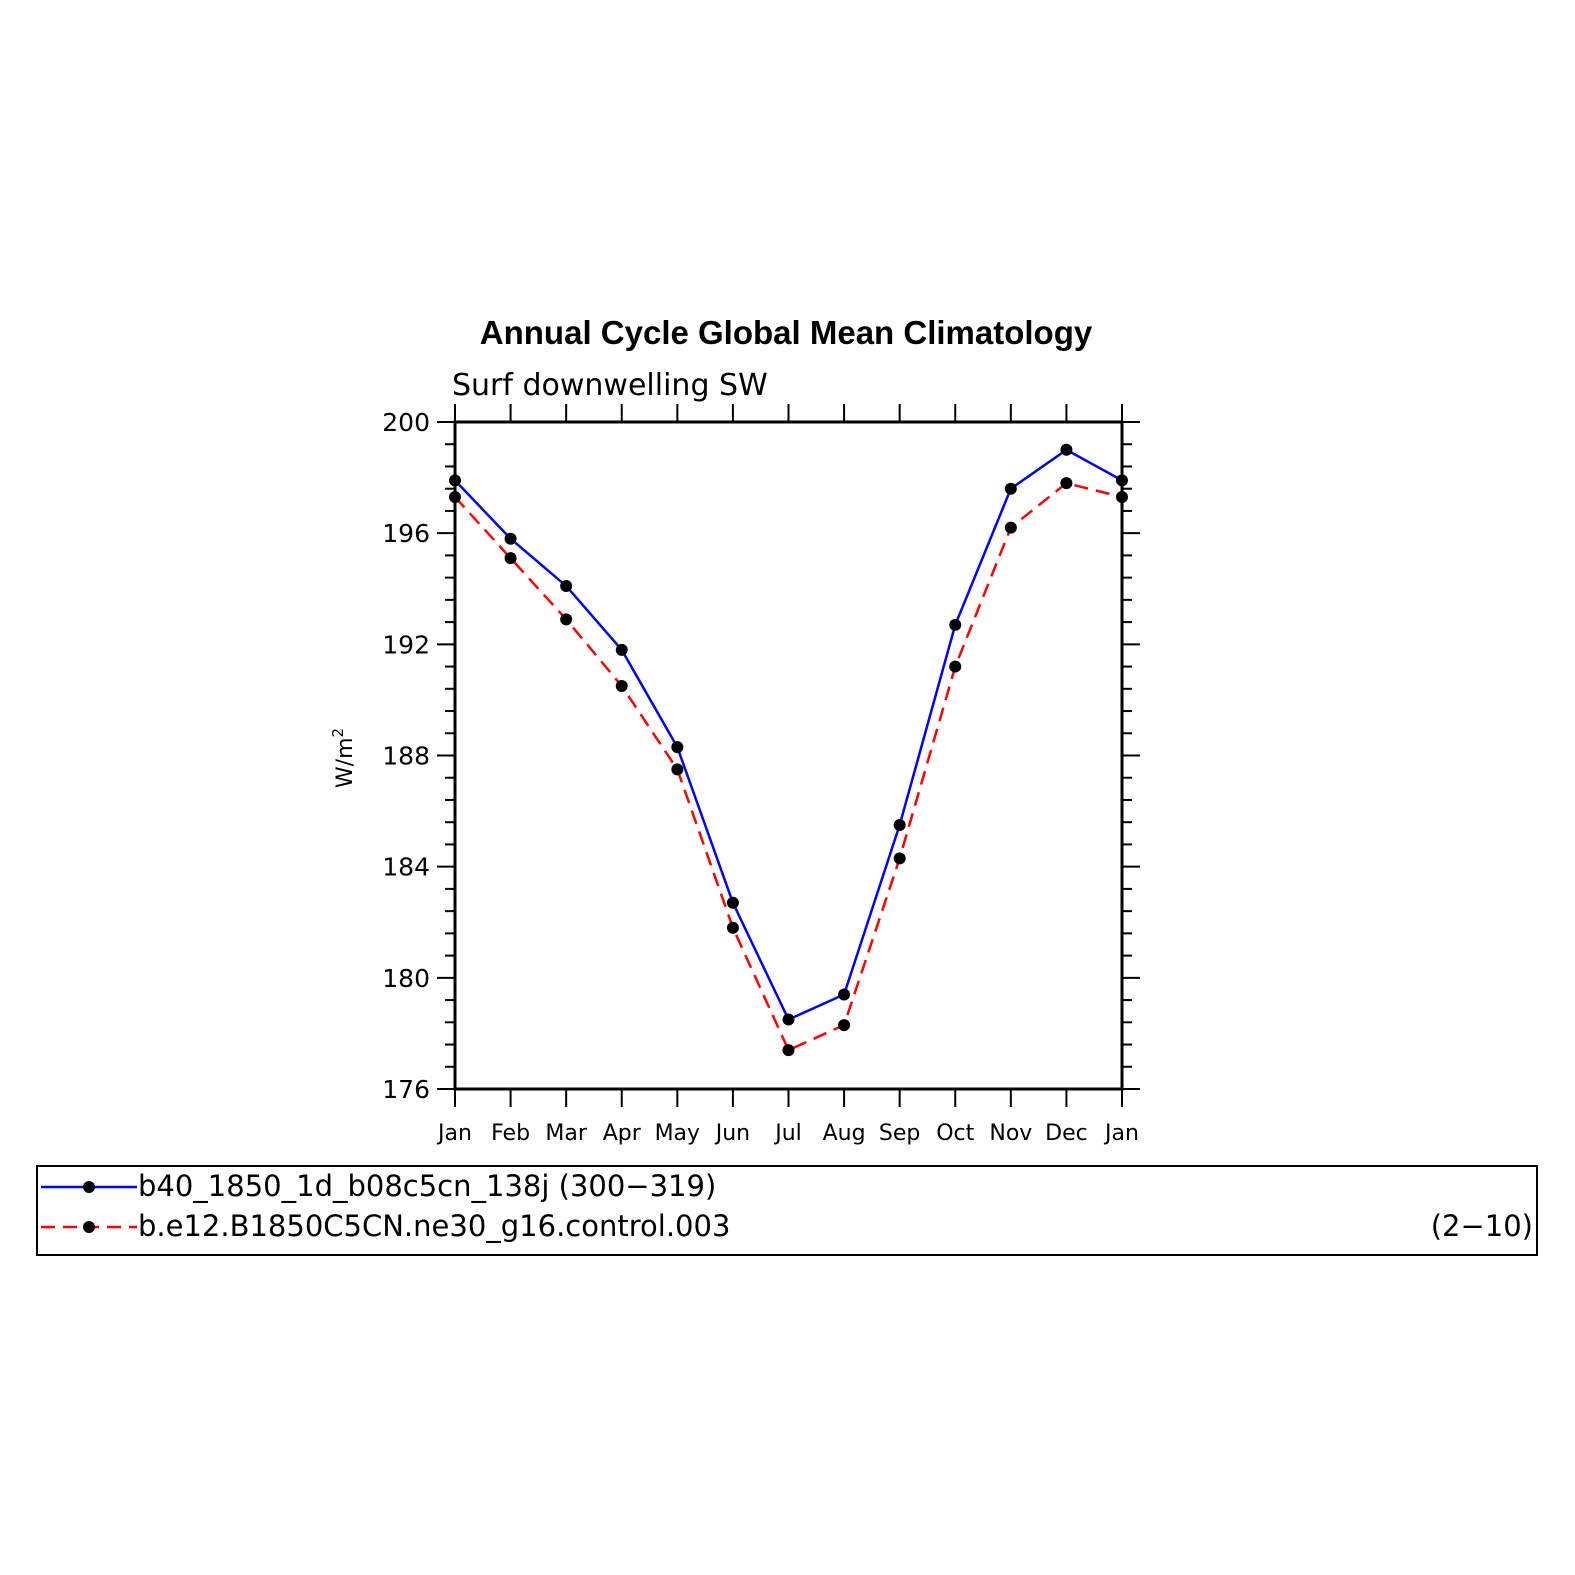 The height and width of the screenshot is (1575, 1575). I want to click on legend-box, so click(787, 1210).